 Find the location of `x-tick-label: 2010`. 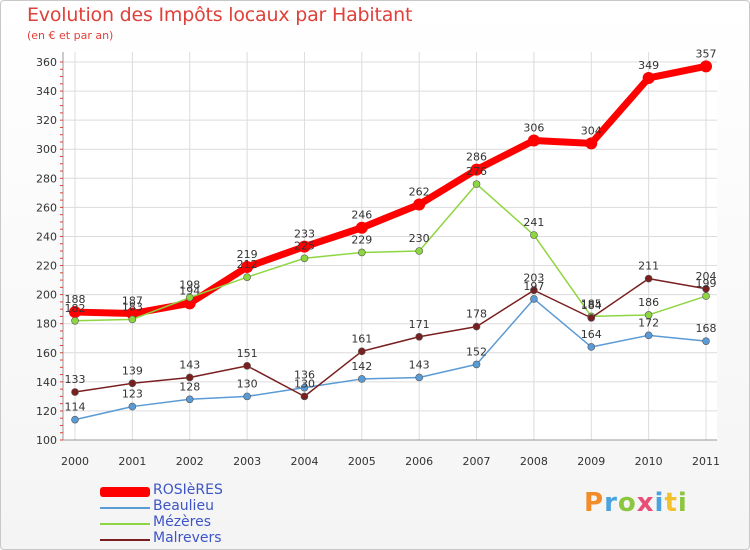

x-tick-label: 2010 is located at coordinates (649, 461).